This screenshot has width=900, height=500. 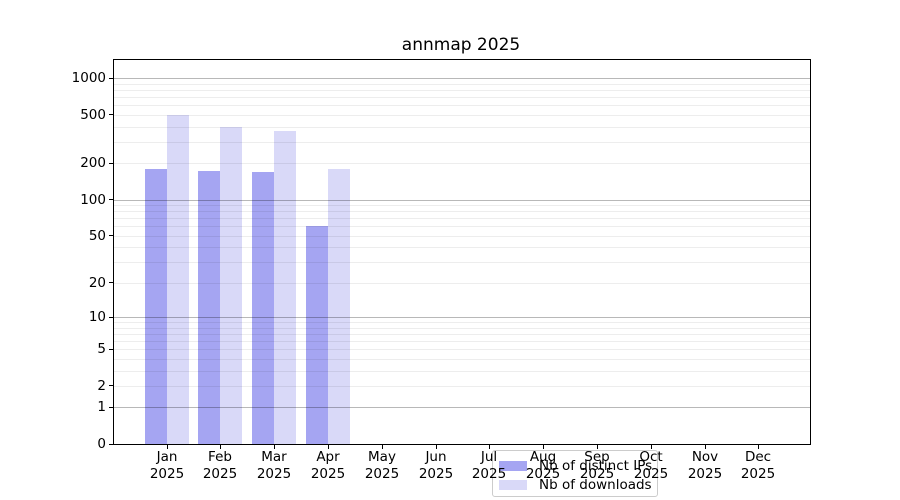 What do you see at coordinates (274, 465) in the screenshot?
I see `x-tick-label: Mar 2025` at bounding box center [274, 465].